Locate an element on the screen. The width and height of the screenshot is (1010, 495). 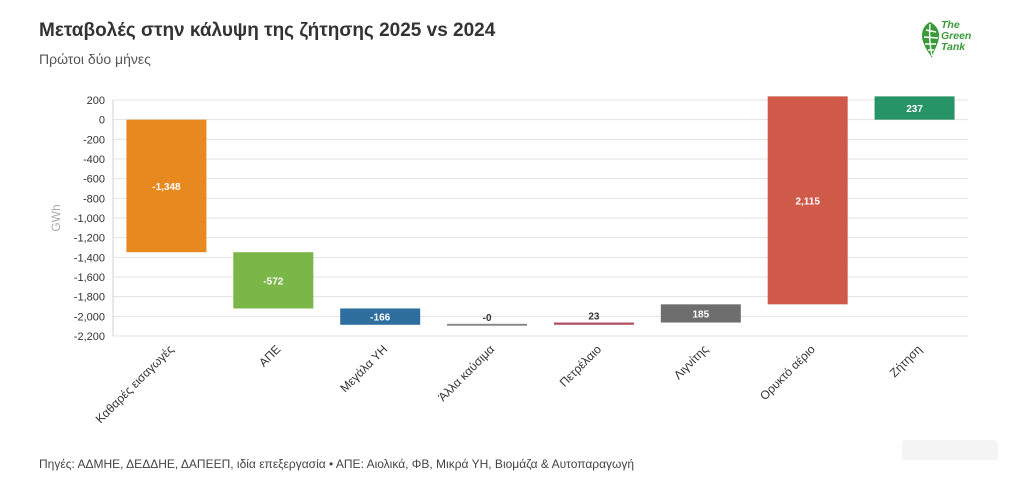
x-tick-label: ΑΠΕ is located at coordinates (269, 355).